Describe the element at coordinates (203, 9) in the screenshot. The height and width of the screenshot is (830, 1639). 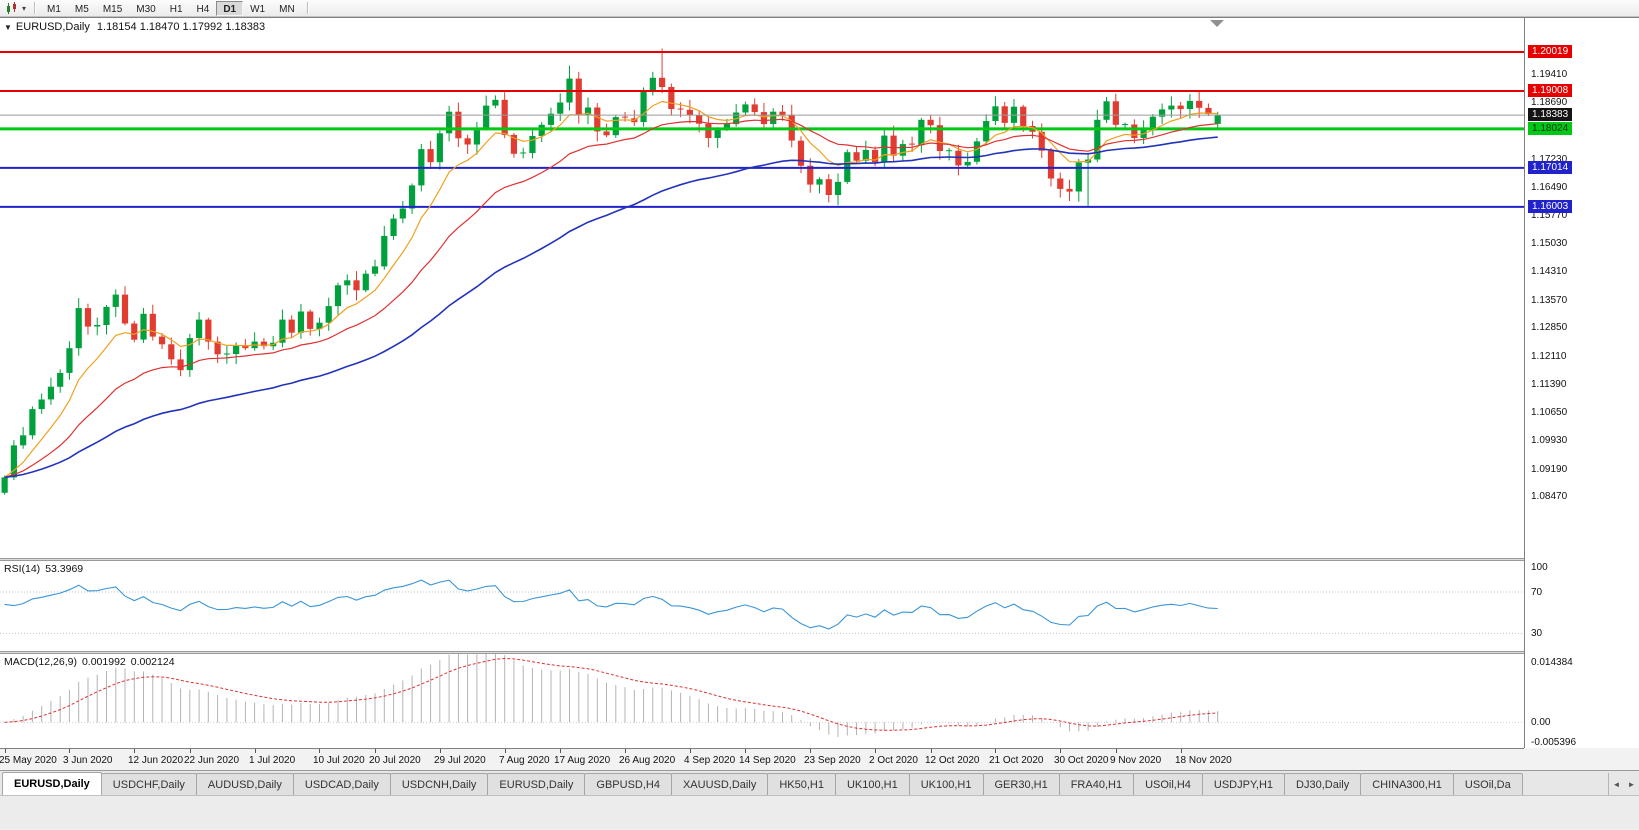
I see `timeframe-button-h4: H4` at that location.